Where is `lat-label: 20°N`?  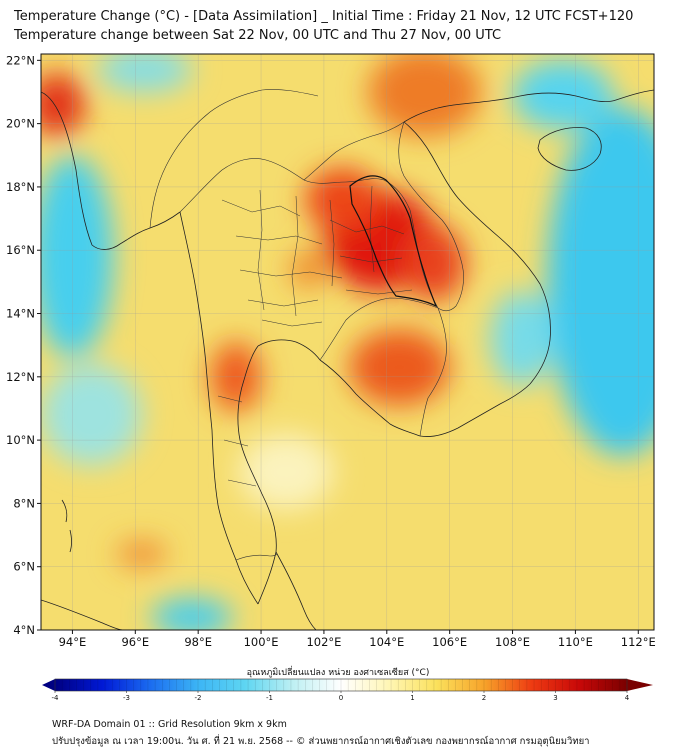
lat-label: 20°N is located at coordinates (20, 124).